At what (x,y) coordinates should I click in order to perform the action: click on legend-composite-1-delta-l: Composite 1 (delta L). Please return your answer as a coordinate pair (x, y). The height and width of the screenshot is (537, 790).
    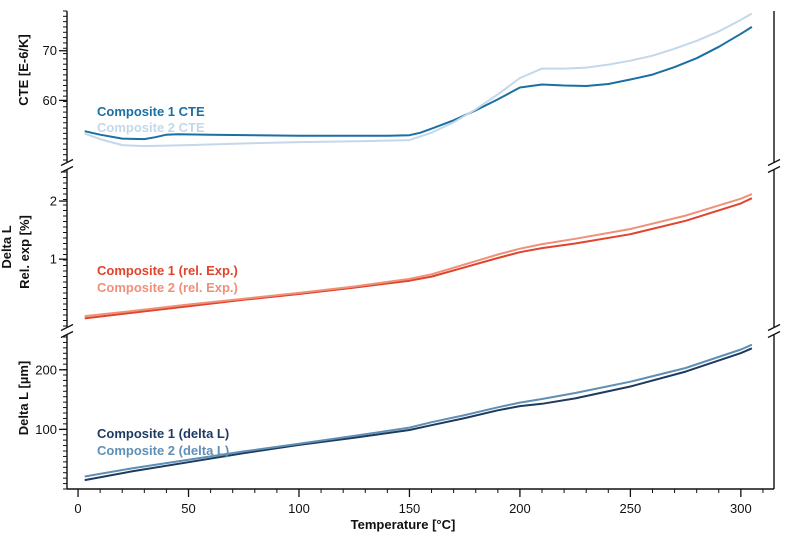
    Looking at the image, I should click on (163, 433).